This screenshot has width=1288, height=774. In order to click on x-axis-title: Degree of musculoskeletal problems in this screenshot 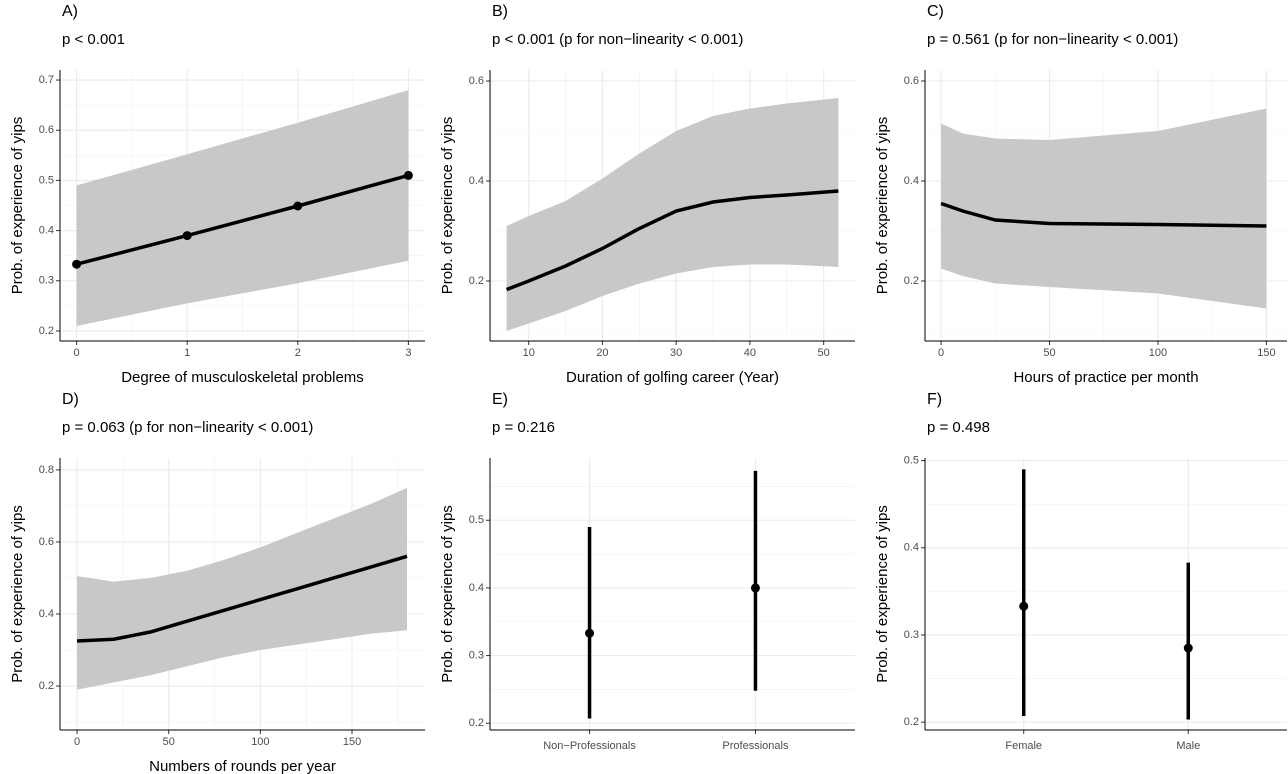, I will do `click(242, 377)`.